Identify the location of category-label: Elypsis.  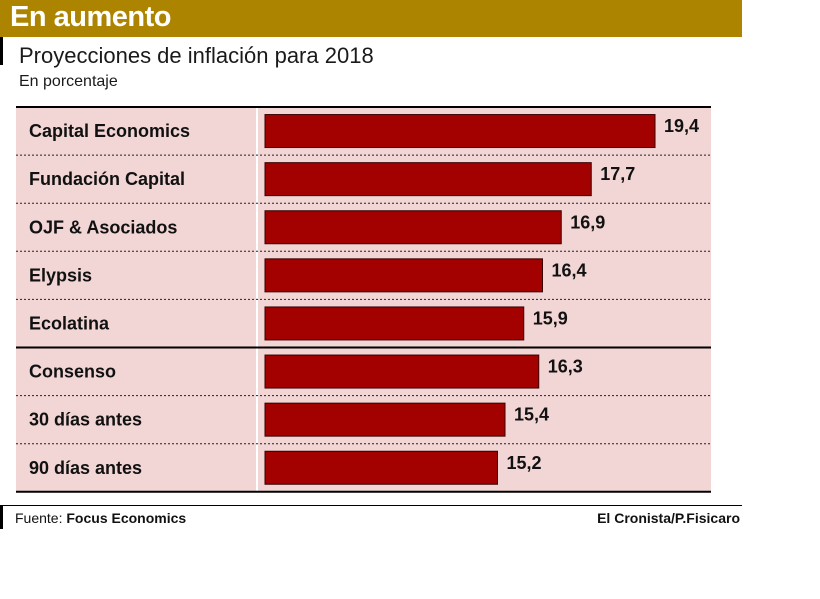
(60, 275).